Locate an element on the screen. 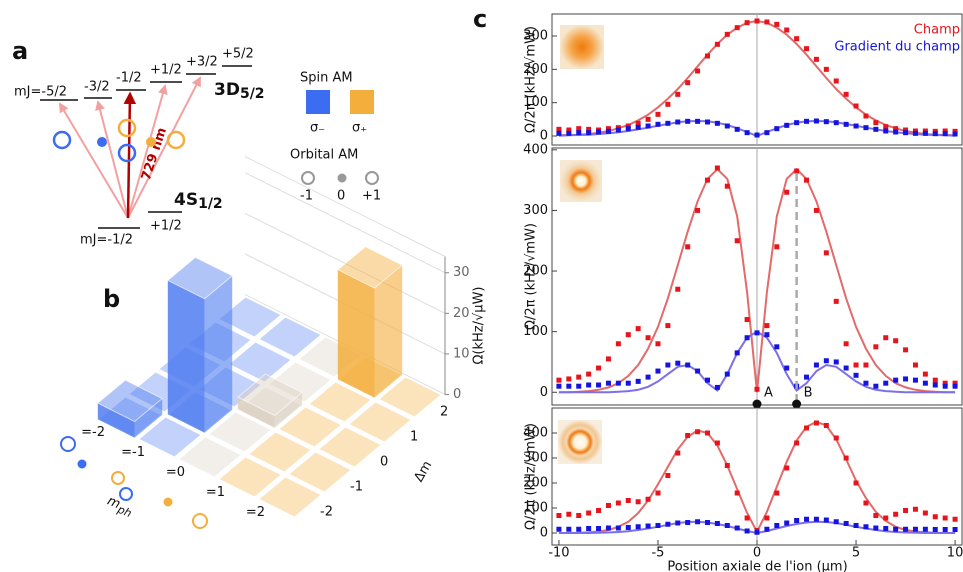 The width and height of the screenshot is (963, 572). transitions is located at coordinates (129, 147).